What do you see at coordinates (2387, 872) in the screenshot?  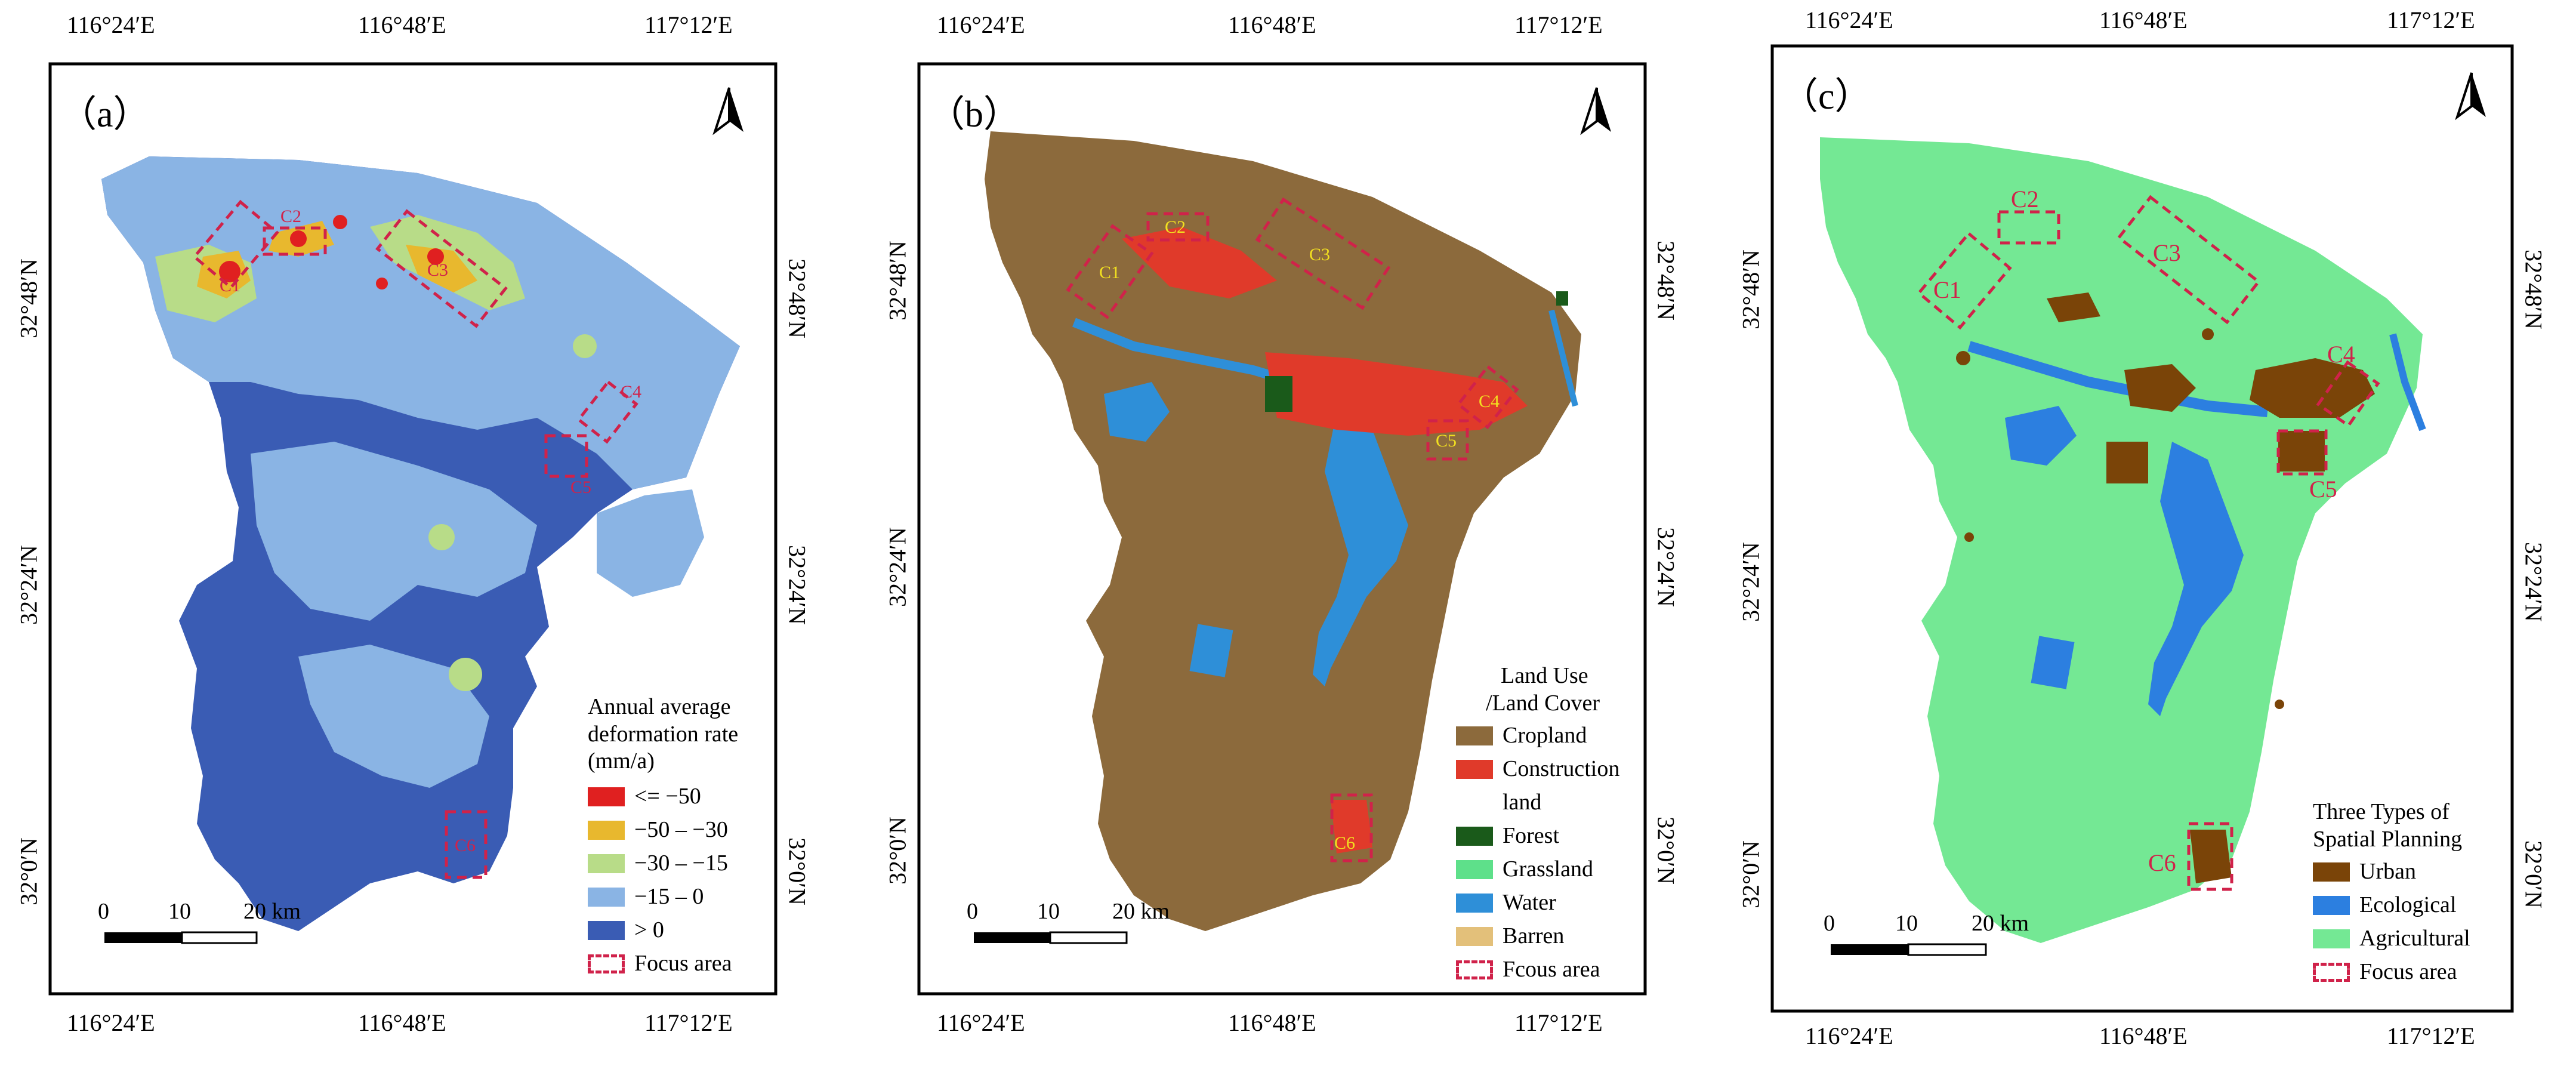 I see `legend-label-c-1: Urban` at bounding box center [2387, 872].